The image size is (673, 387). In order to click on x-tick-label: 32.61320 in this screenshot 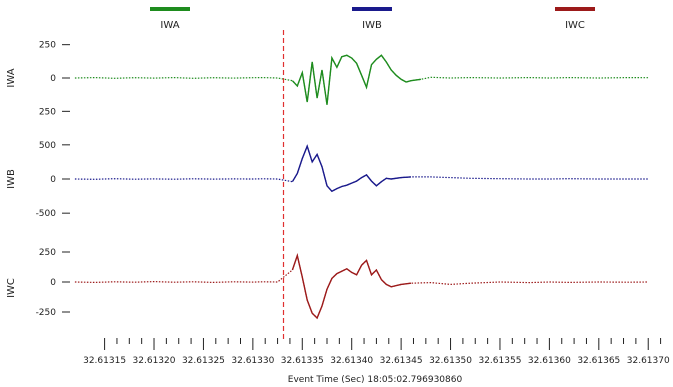, I will do `click(154, 361)`.